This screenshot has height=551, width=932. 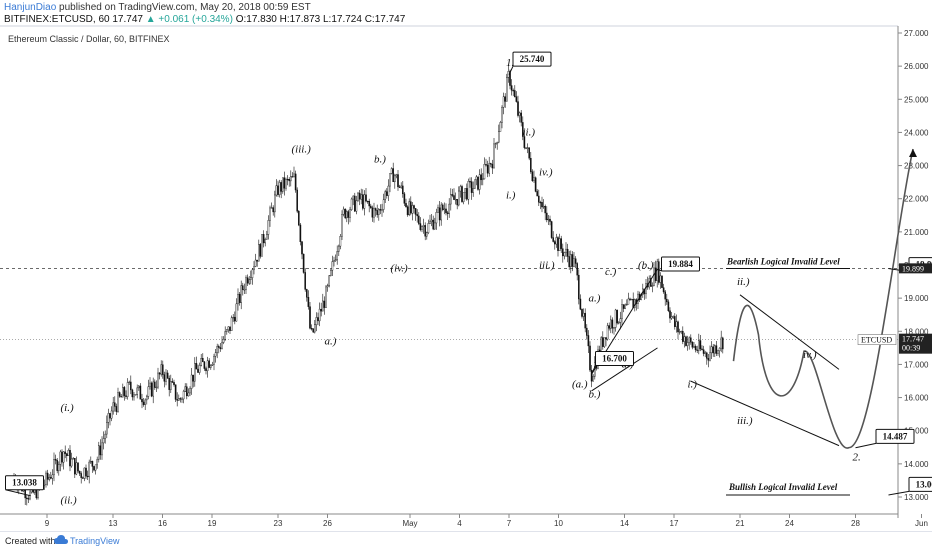 What do you see at coordinates (789, 523) in the screenshot?
I see `x-tick-label: 24` at bounding box center [789, 523].